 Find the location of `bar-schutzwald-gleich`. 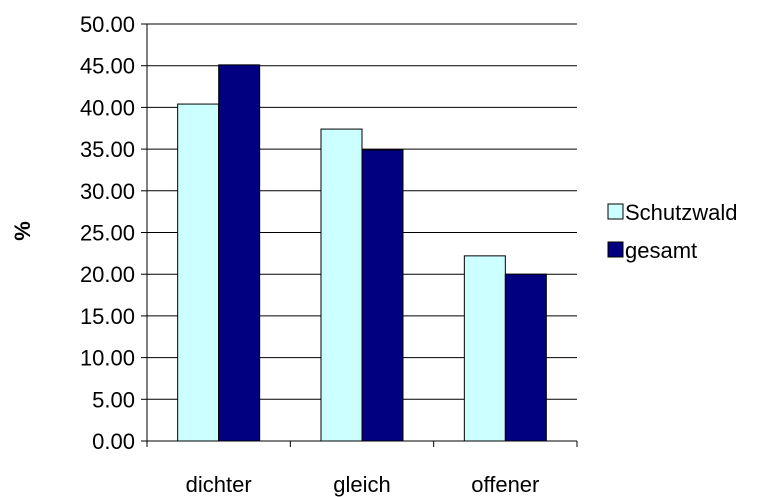

bar-schutzwald-gleich is located at coordinates (341, 285).